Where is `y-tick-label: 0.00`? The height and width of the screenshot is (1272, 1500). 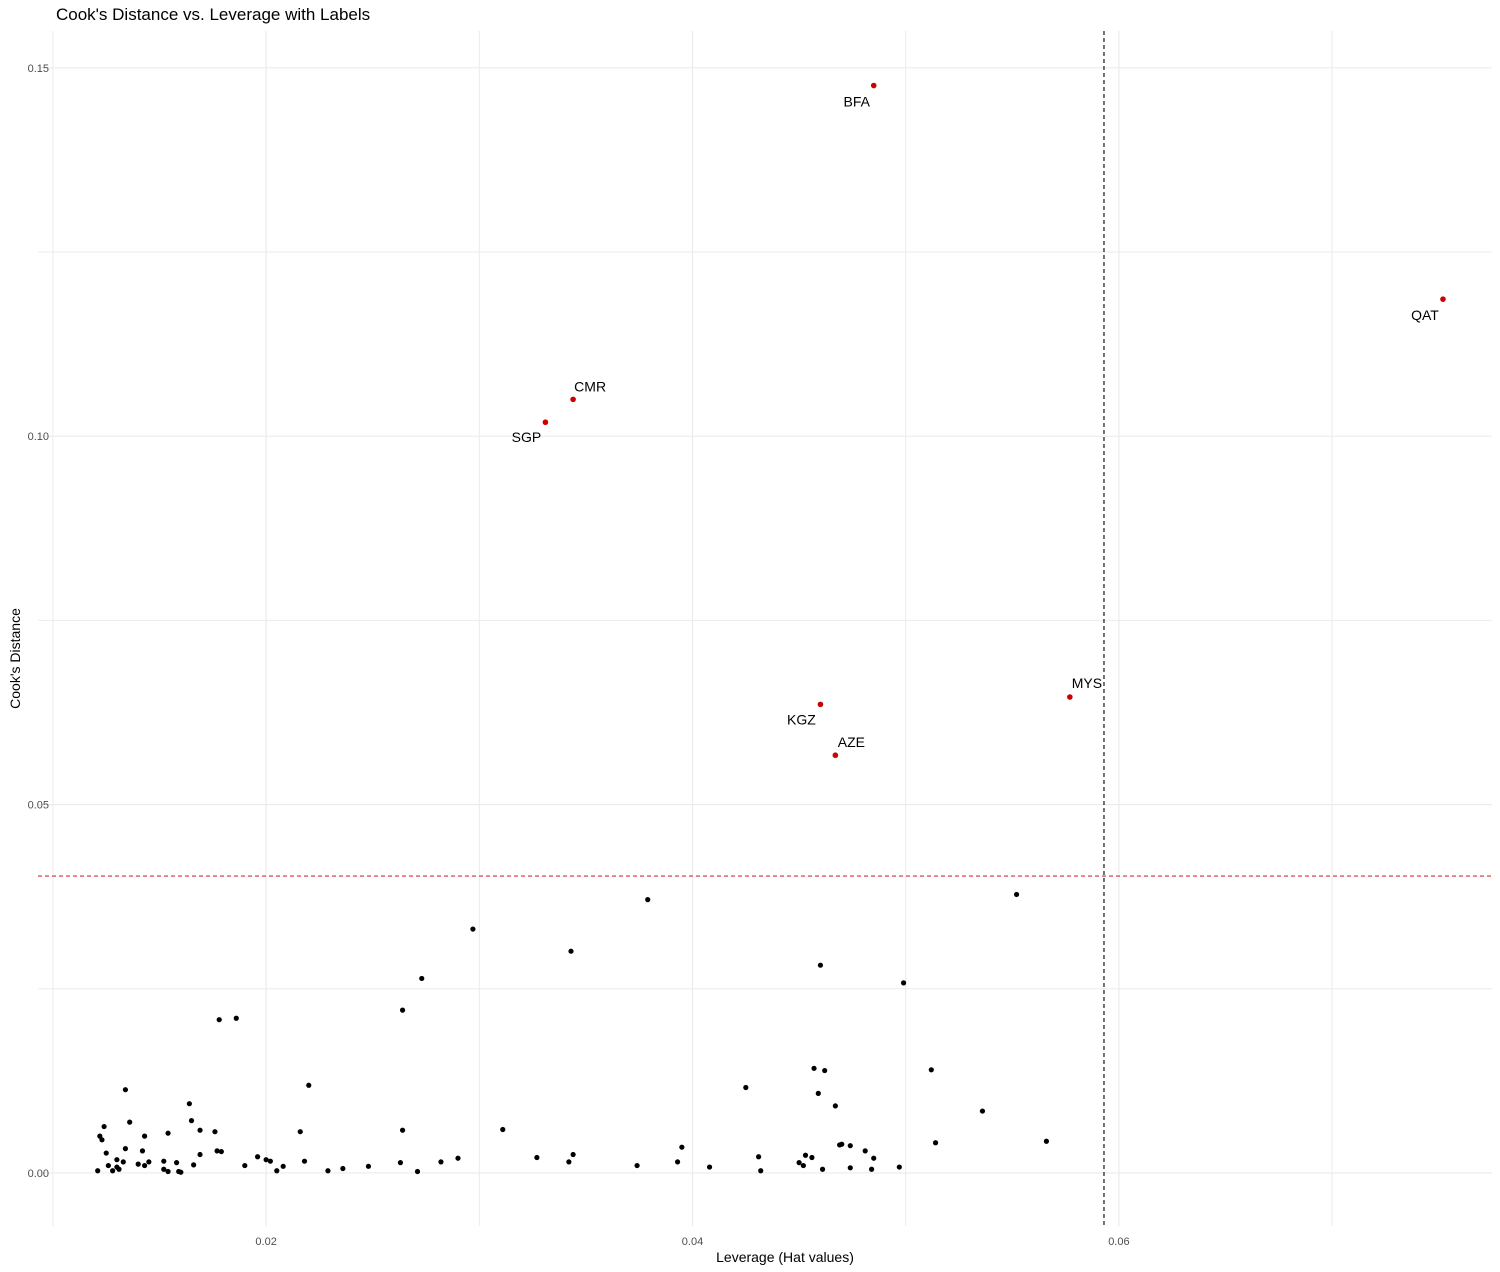
y-tick-label: 0.00 is located at coordinates (38, 1174).